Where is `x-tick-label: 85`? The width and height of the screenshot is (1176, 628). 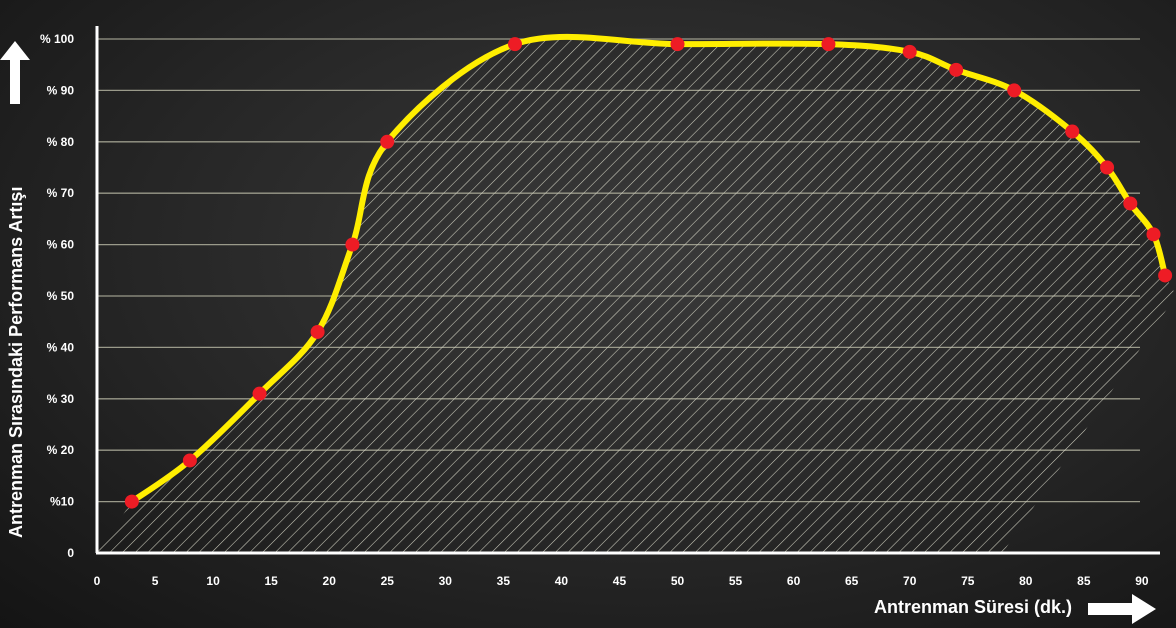
x-tick-label: 85 is located at coordinates (1084, 581).